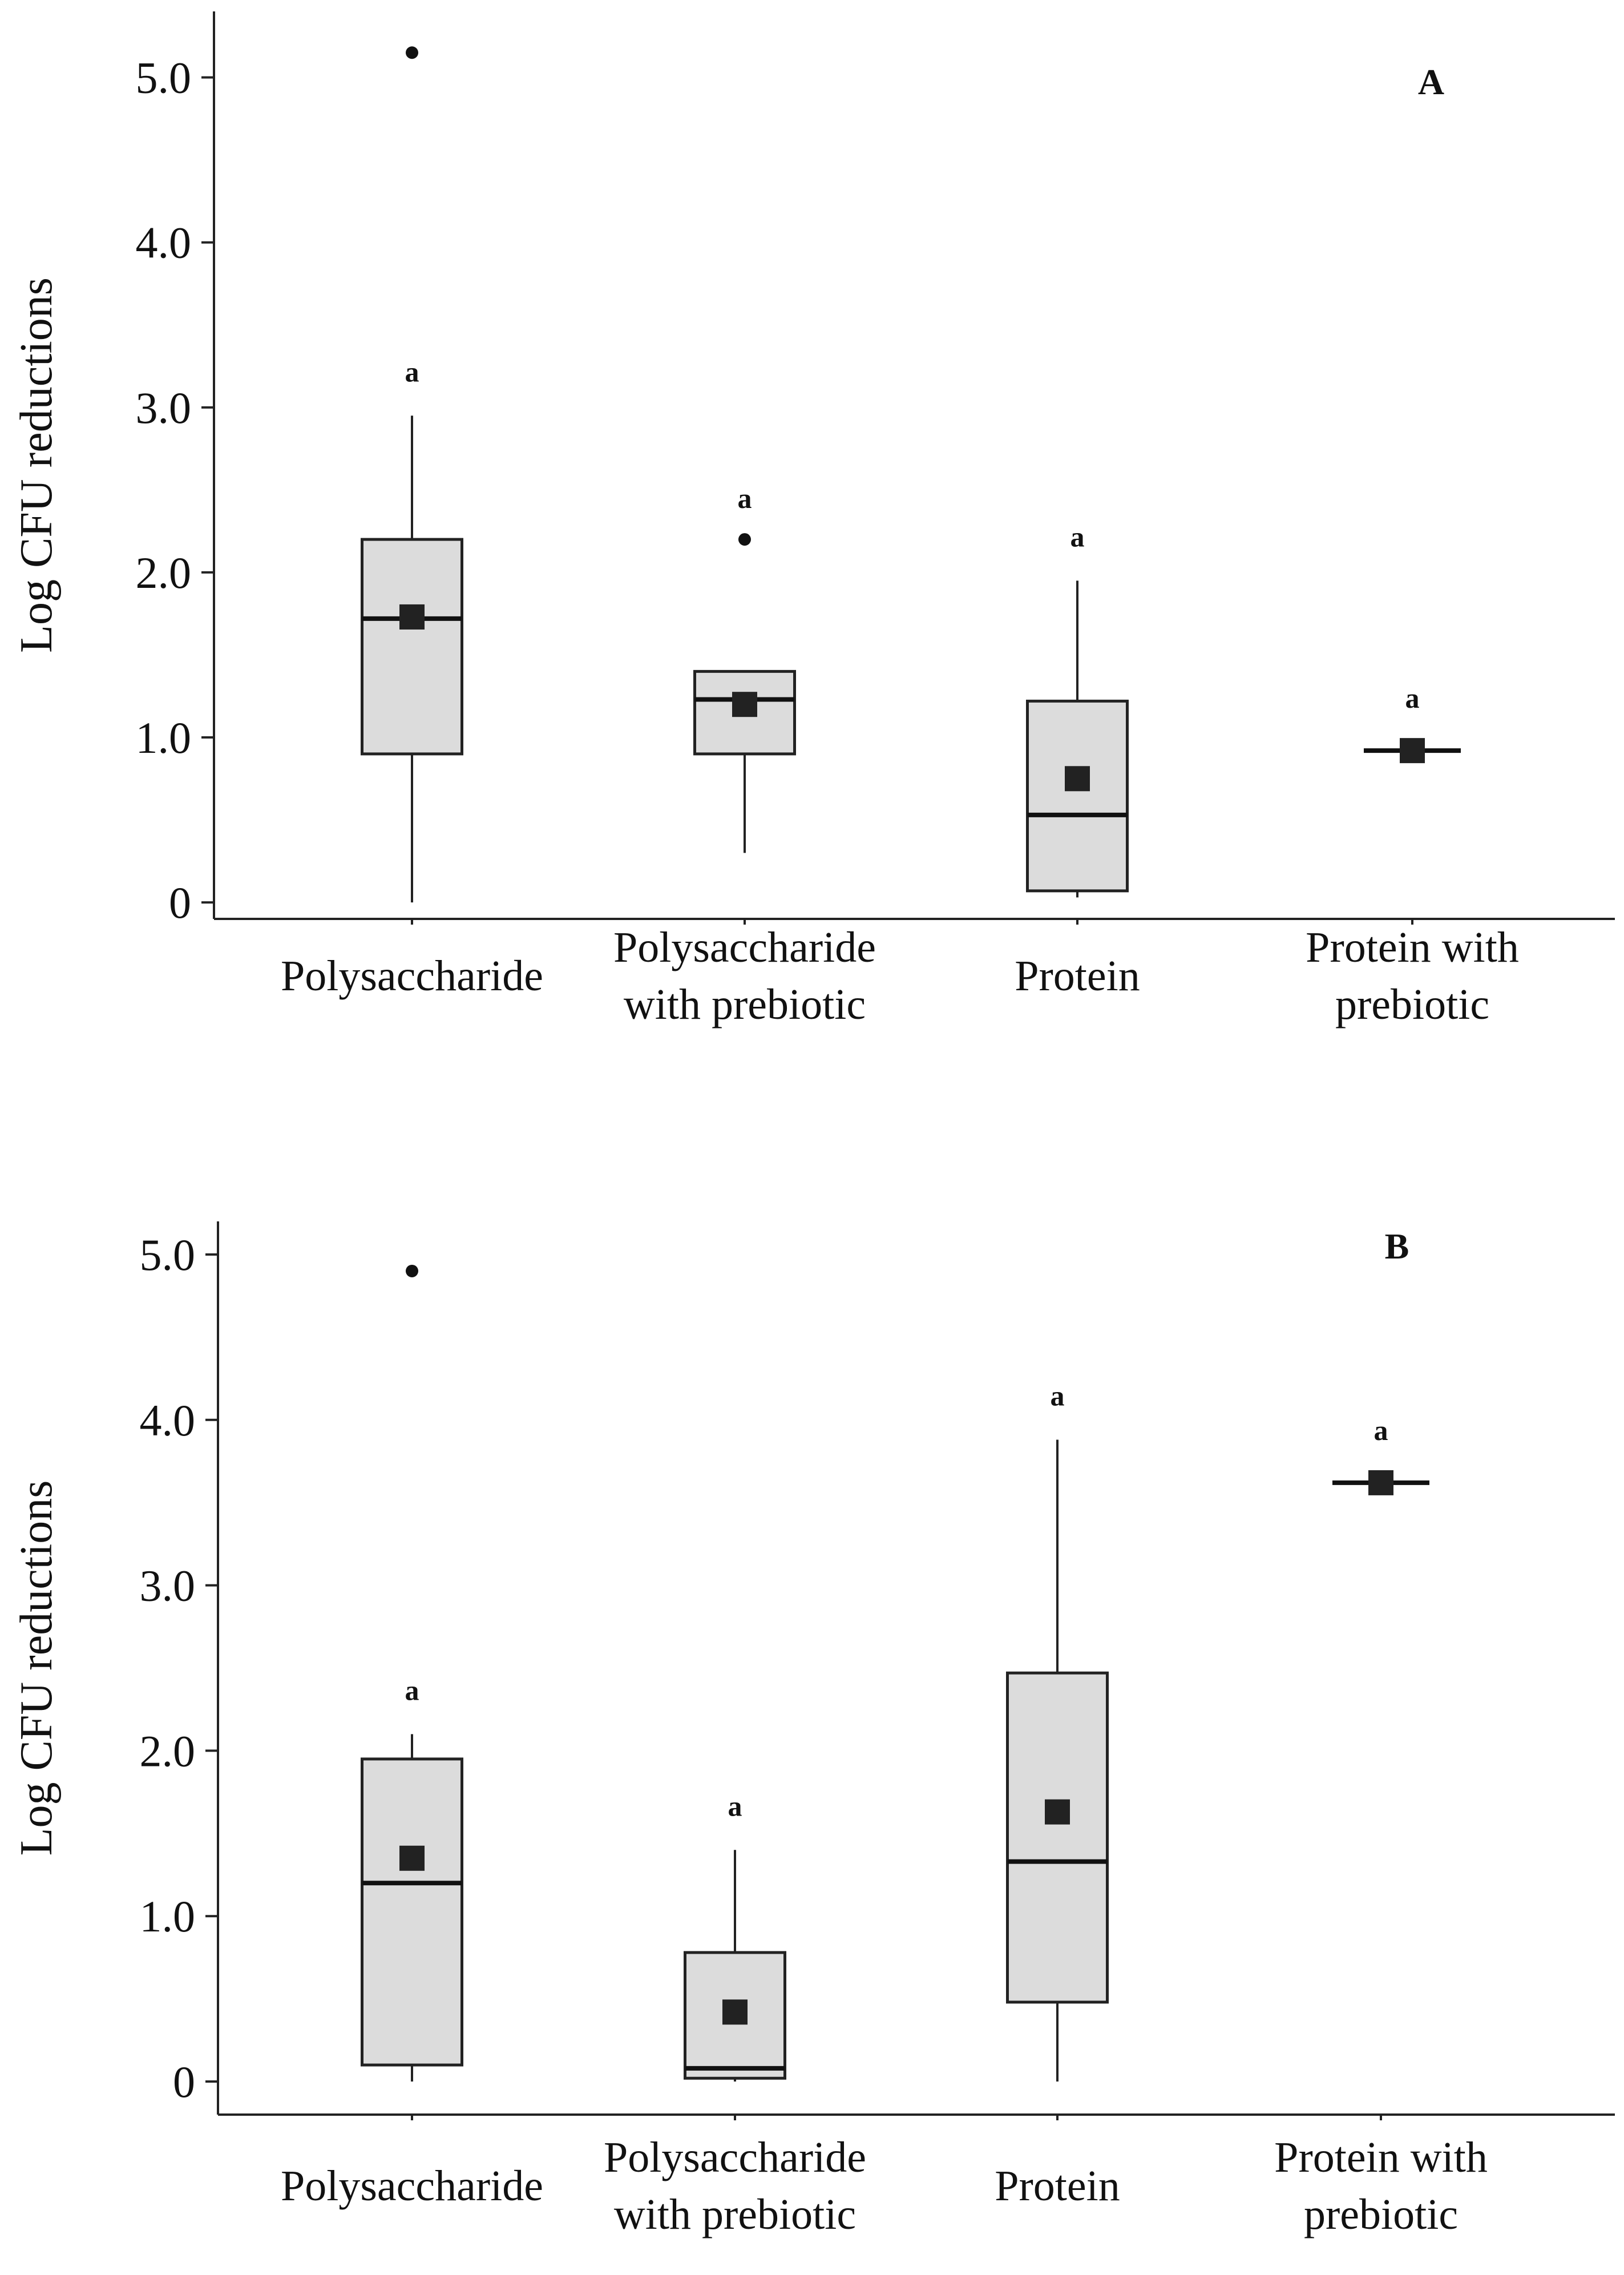 The width and height of the screenshot is (1624, 2275). What do you see at coordinates (1397, 1246) in the screenshot?
I see `panel-letter: B` at bounding box center [1397, 1246].